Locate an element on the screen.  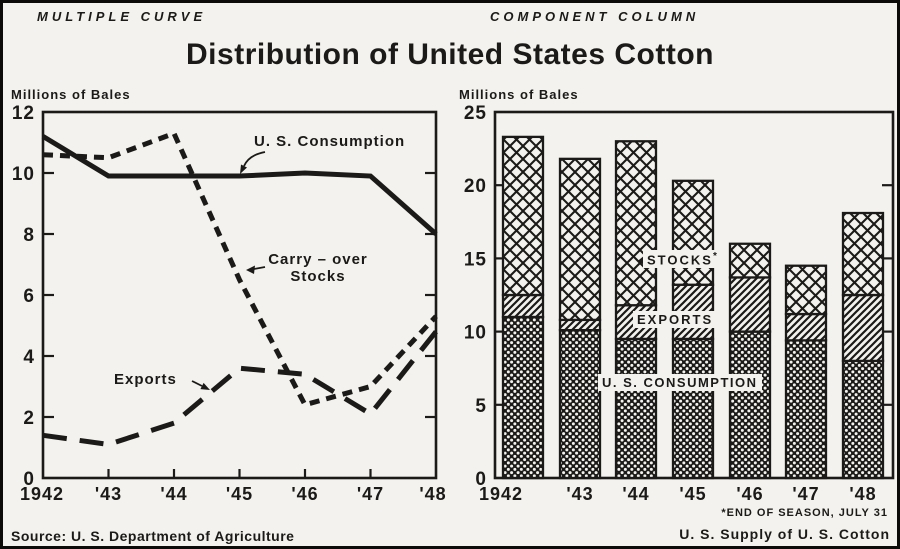
right-x-tick-label: '47 is located at coordinates (805, 494).